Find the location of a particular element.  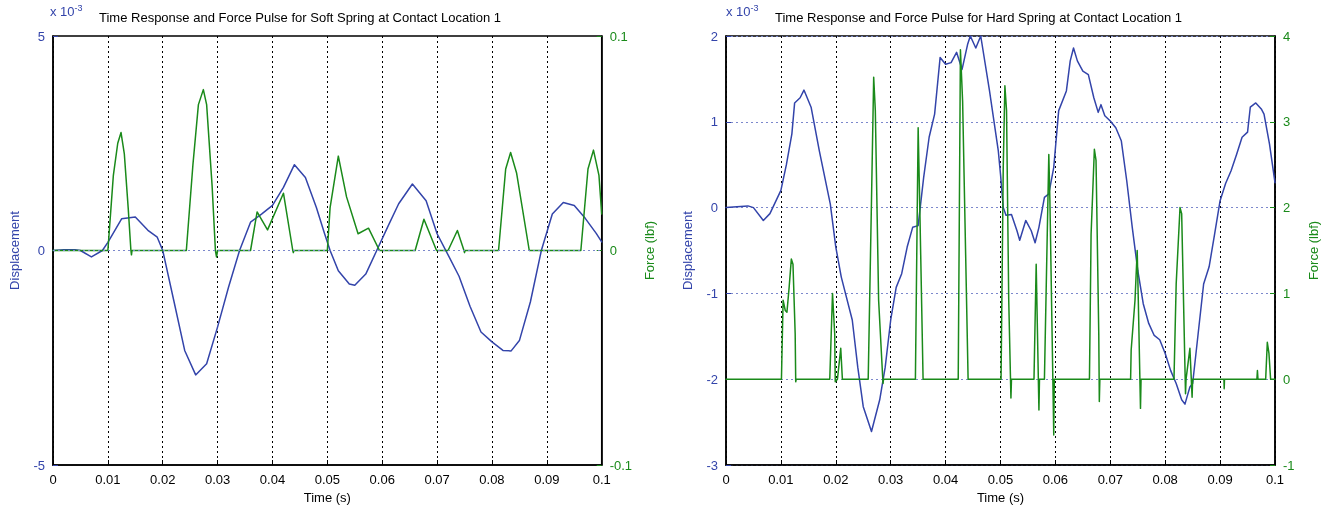

y-tick-label: 1 is located at coordinates (714, 122).